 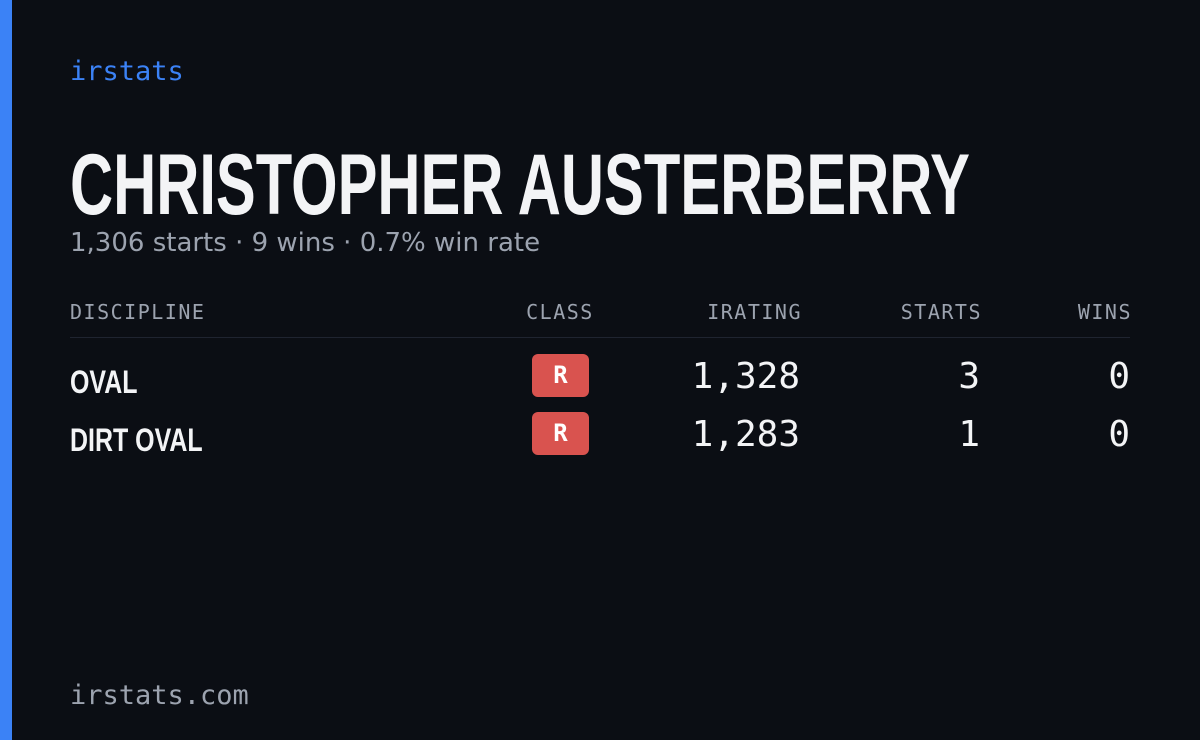 I want to click on brand: irstats, so click(x=127, y=71).